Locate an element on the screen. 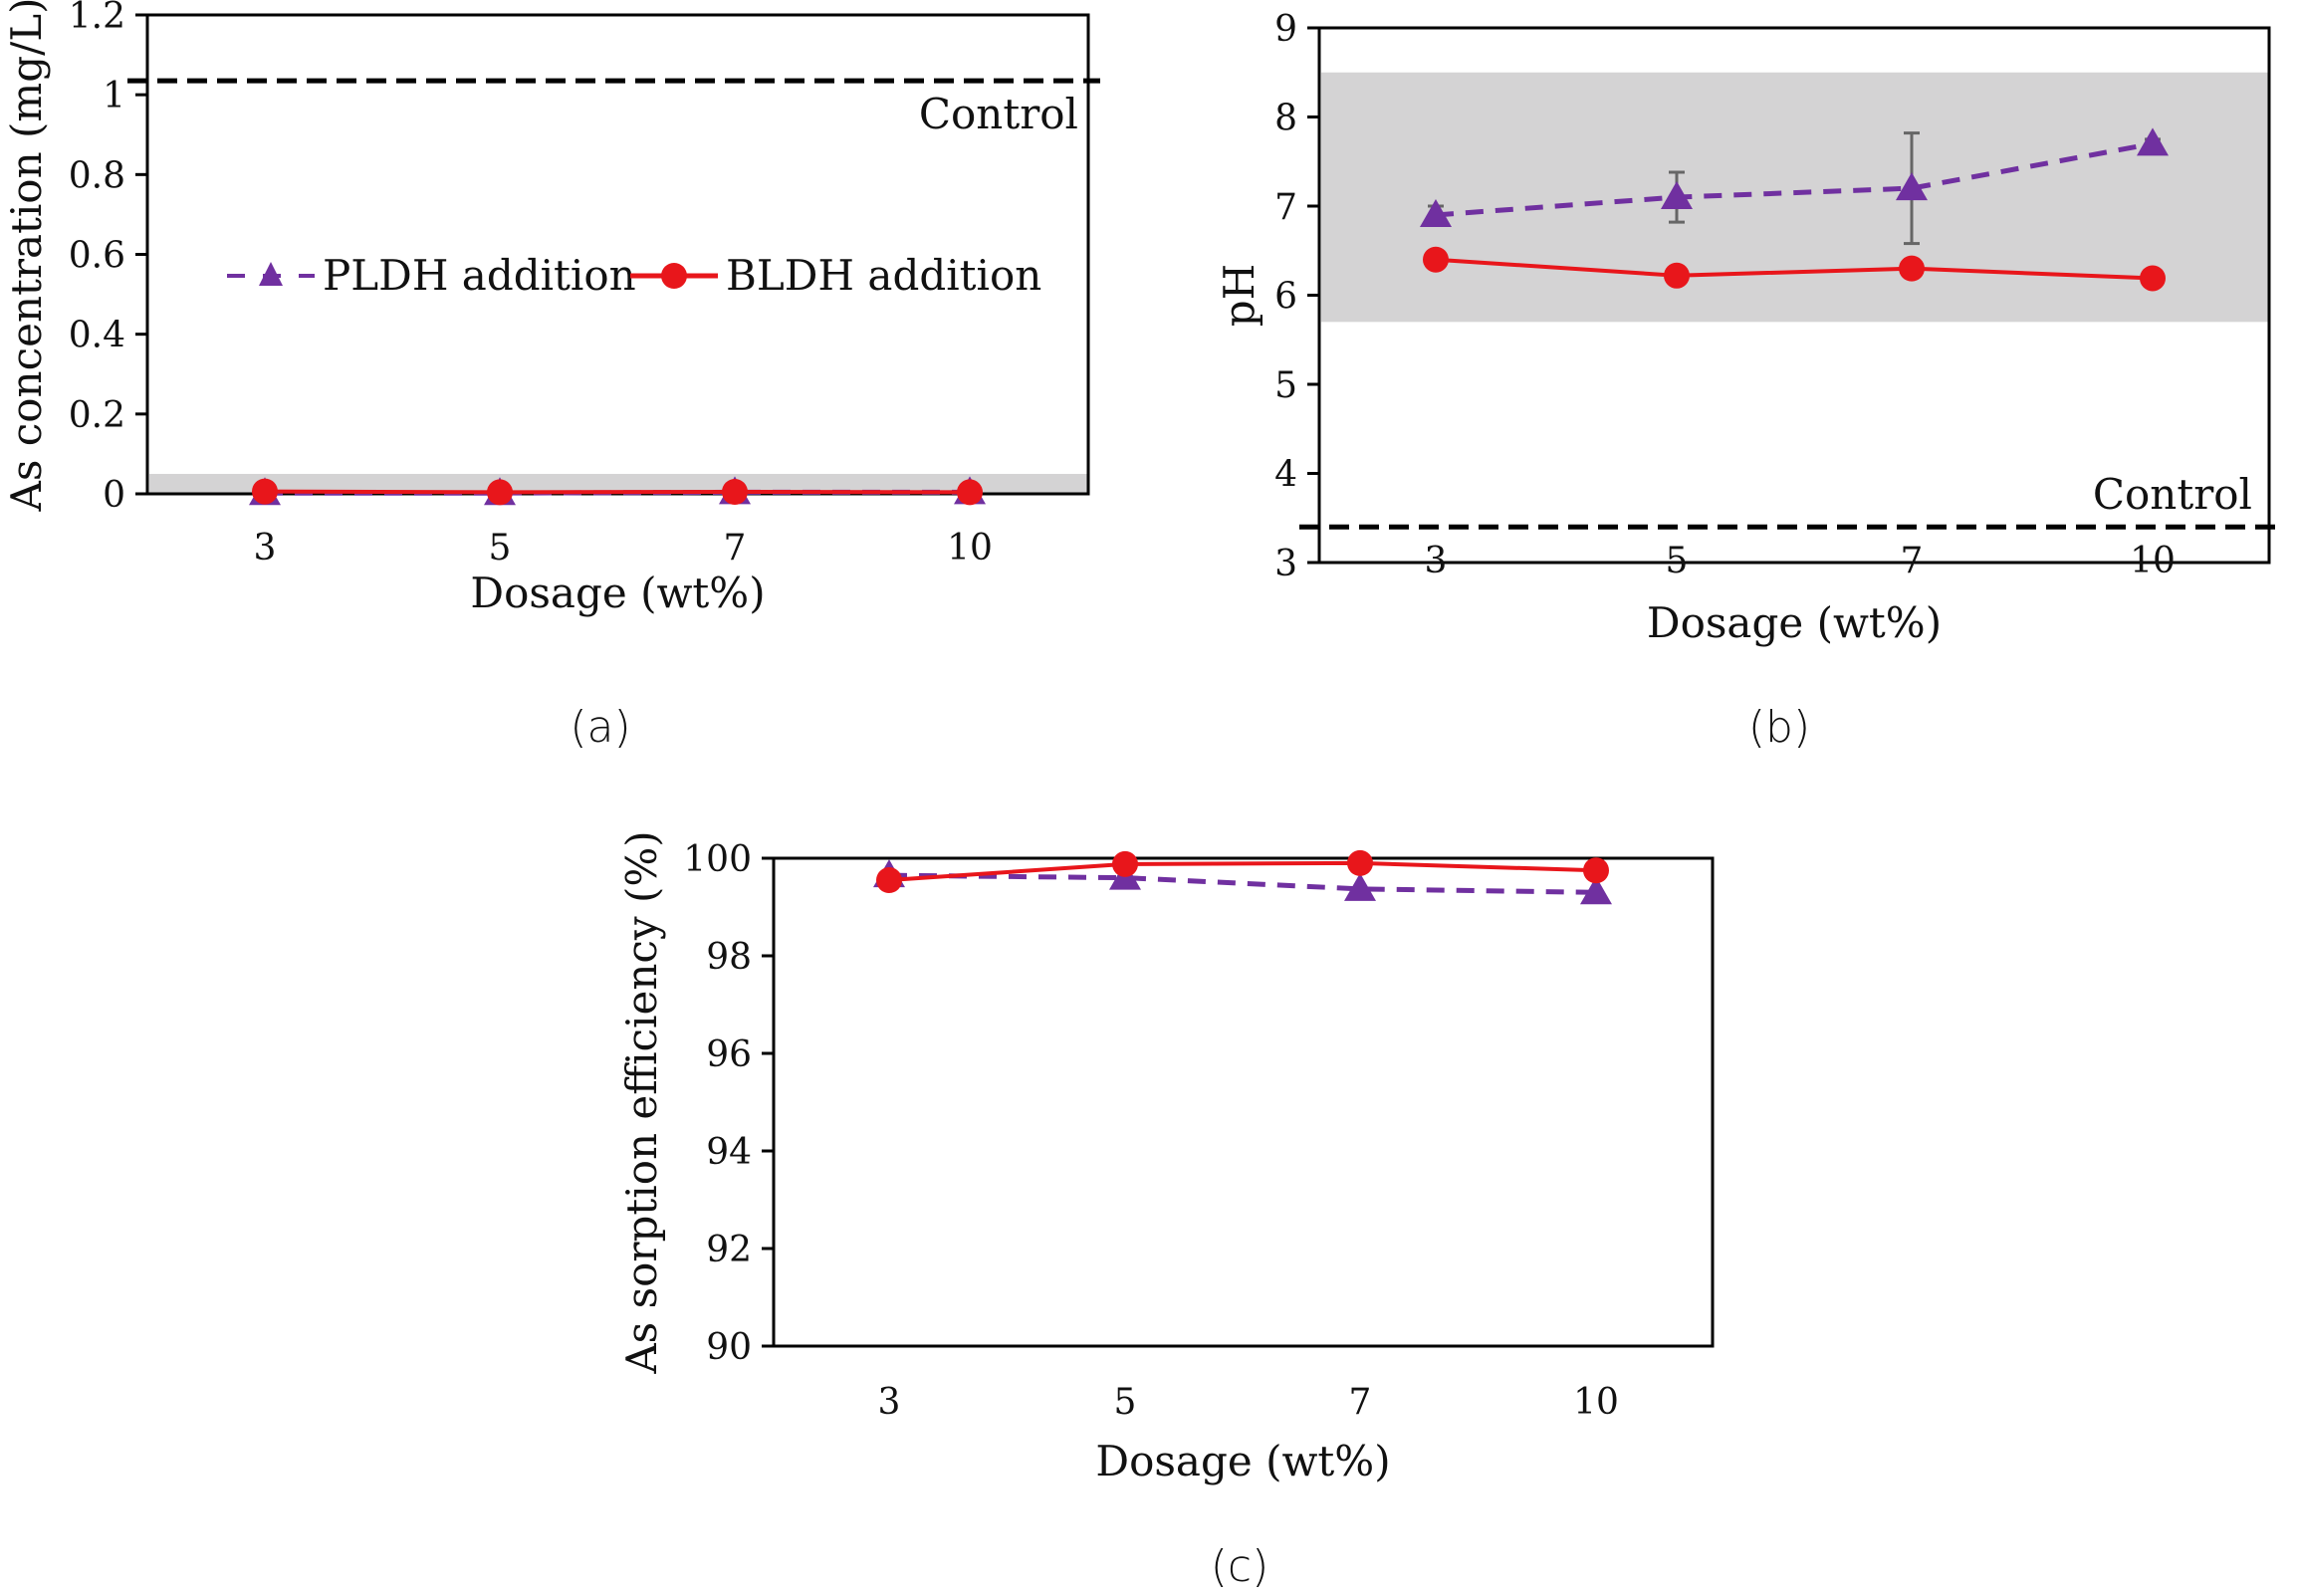 Image resolution: width=2297 pixels, height=1596 pixels. y-tick-label: 4 is located at coordinates (1285, 475).